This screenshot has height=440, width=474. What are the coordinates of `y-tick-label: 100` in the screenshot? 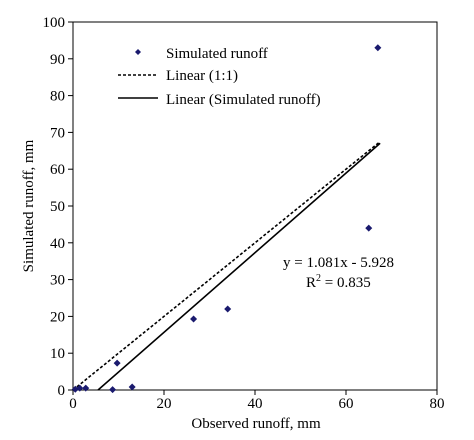 It's located at (54, 23).